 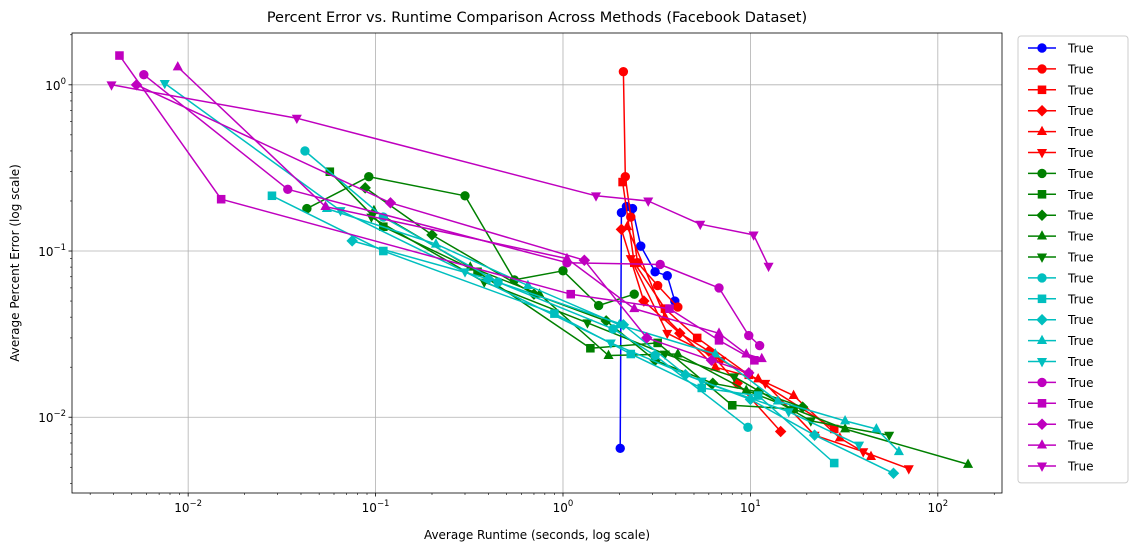 What do you see at coordinates (52, 251) in the screenshot?
I see `y-tick-label: 10⁻¹` at bounding box center [52, 251].